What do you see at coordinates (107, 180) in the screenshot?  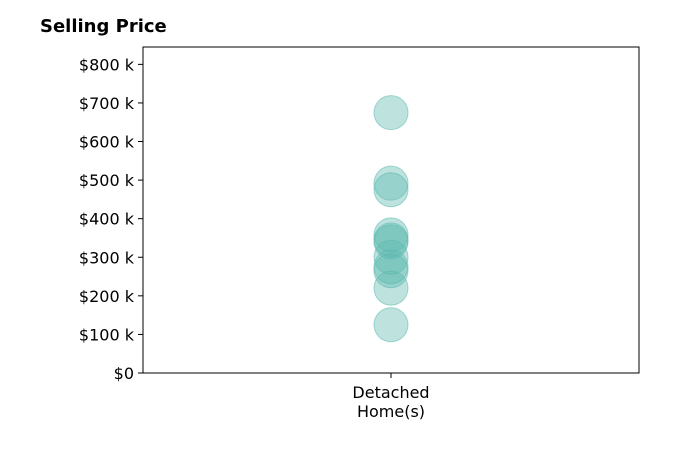 I see `y-tick-label: $500 k` at bounding box center [107, 180].